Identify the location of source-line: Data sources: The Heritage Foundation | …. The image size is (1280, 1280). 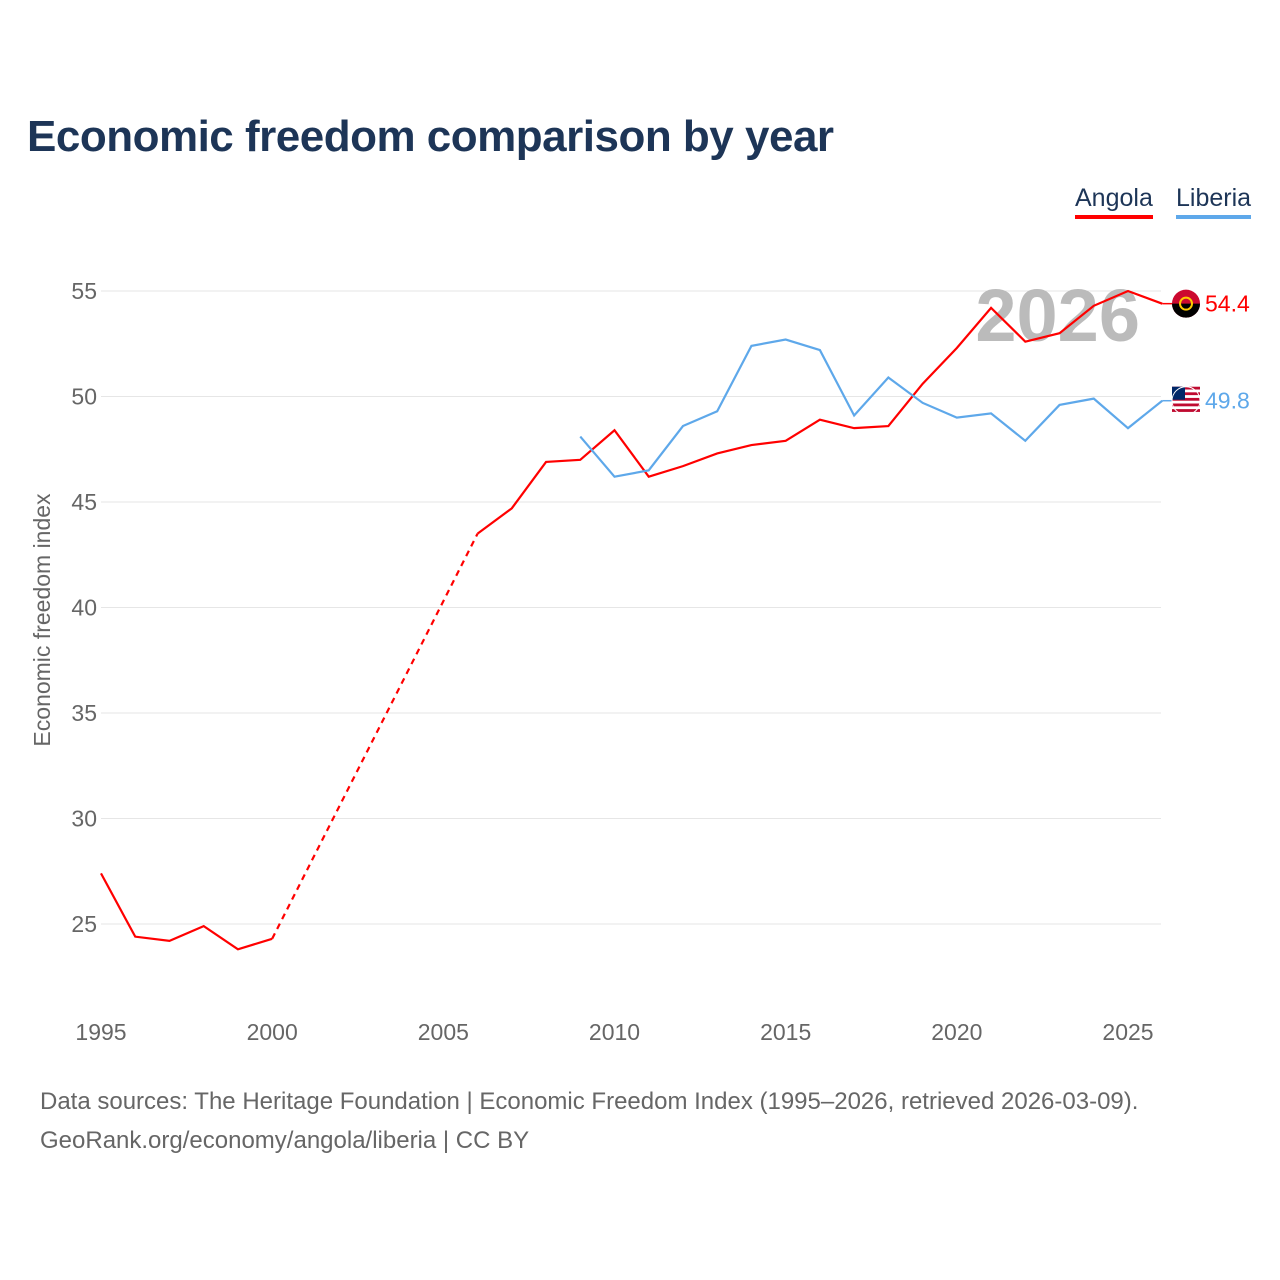
(589, 1101).